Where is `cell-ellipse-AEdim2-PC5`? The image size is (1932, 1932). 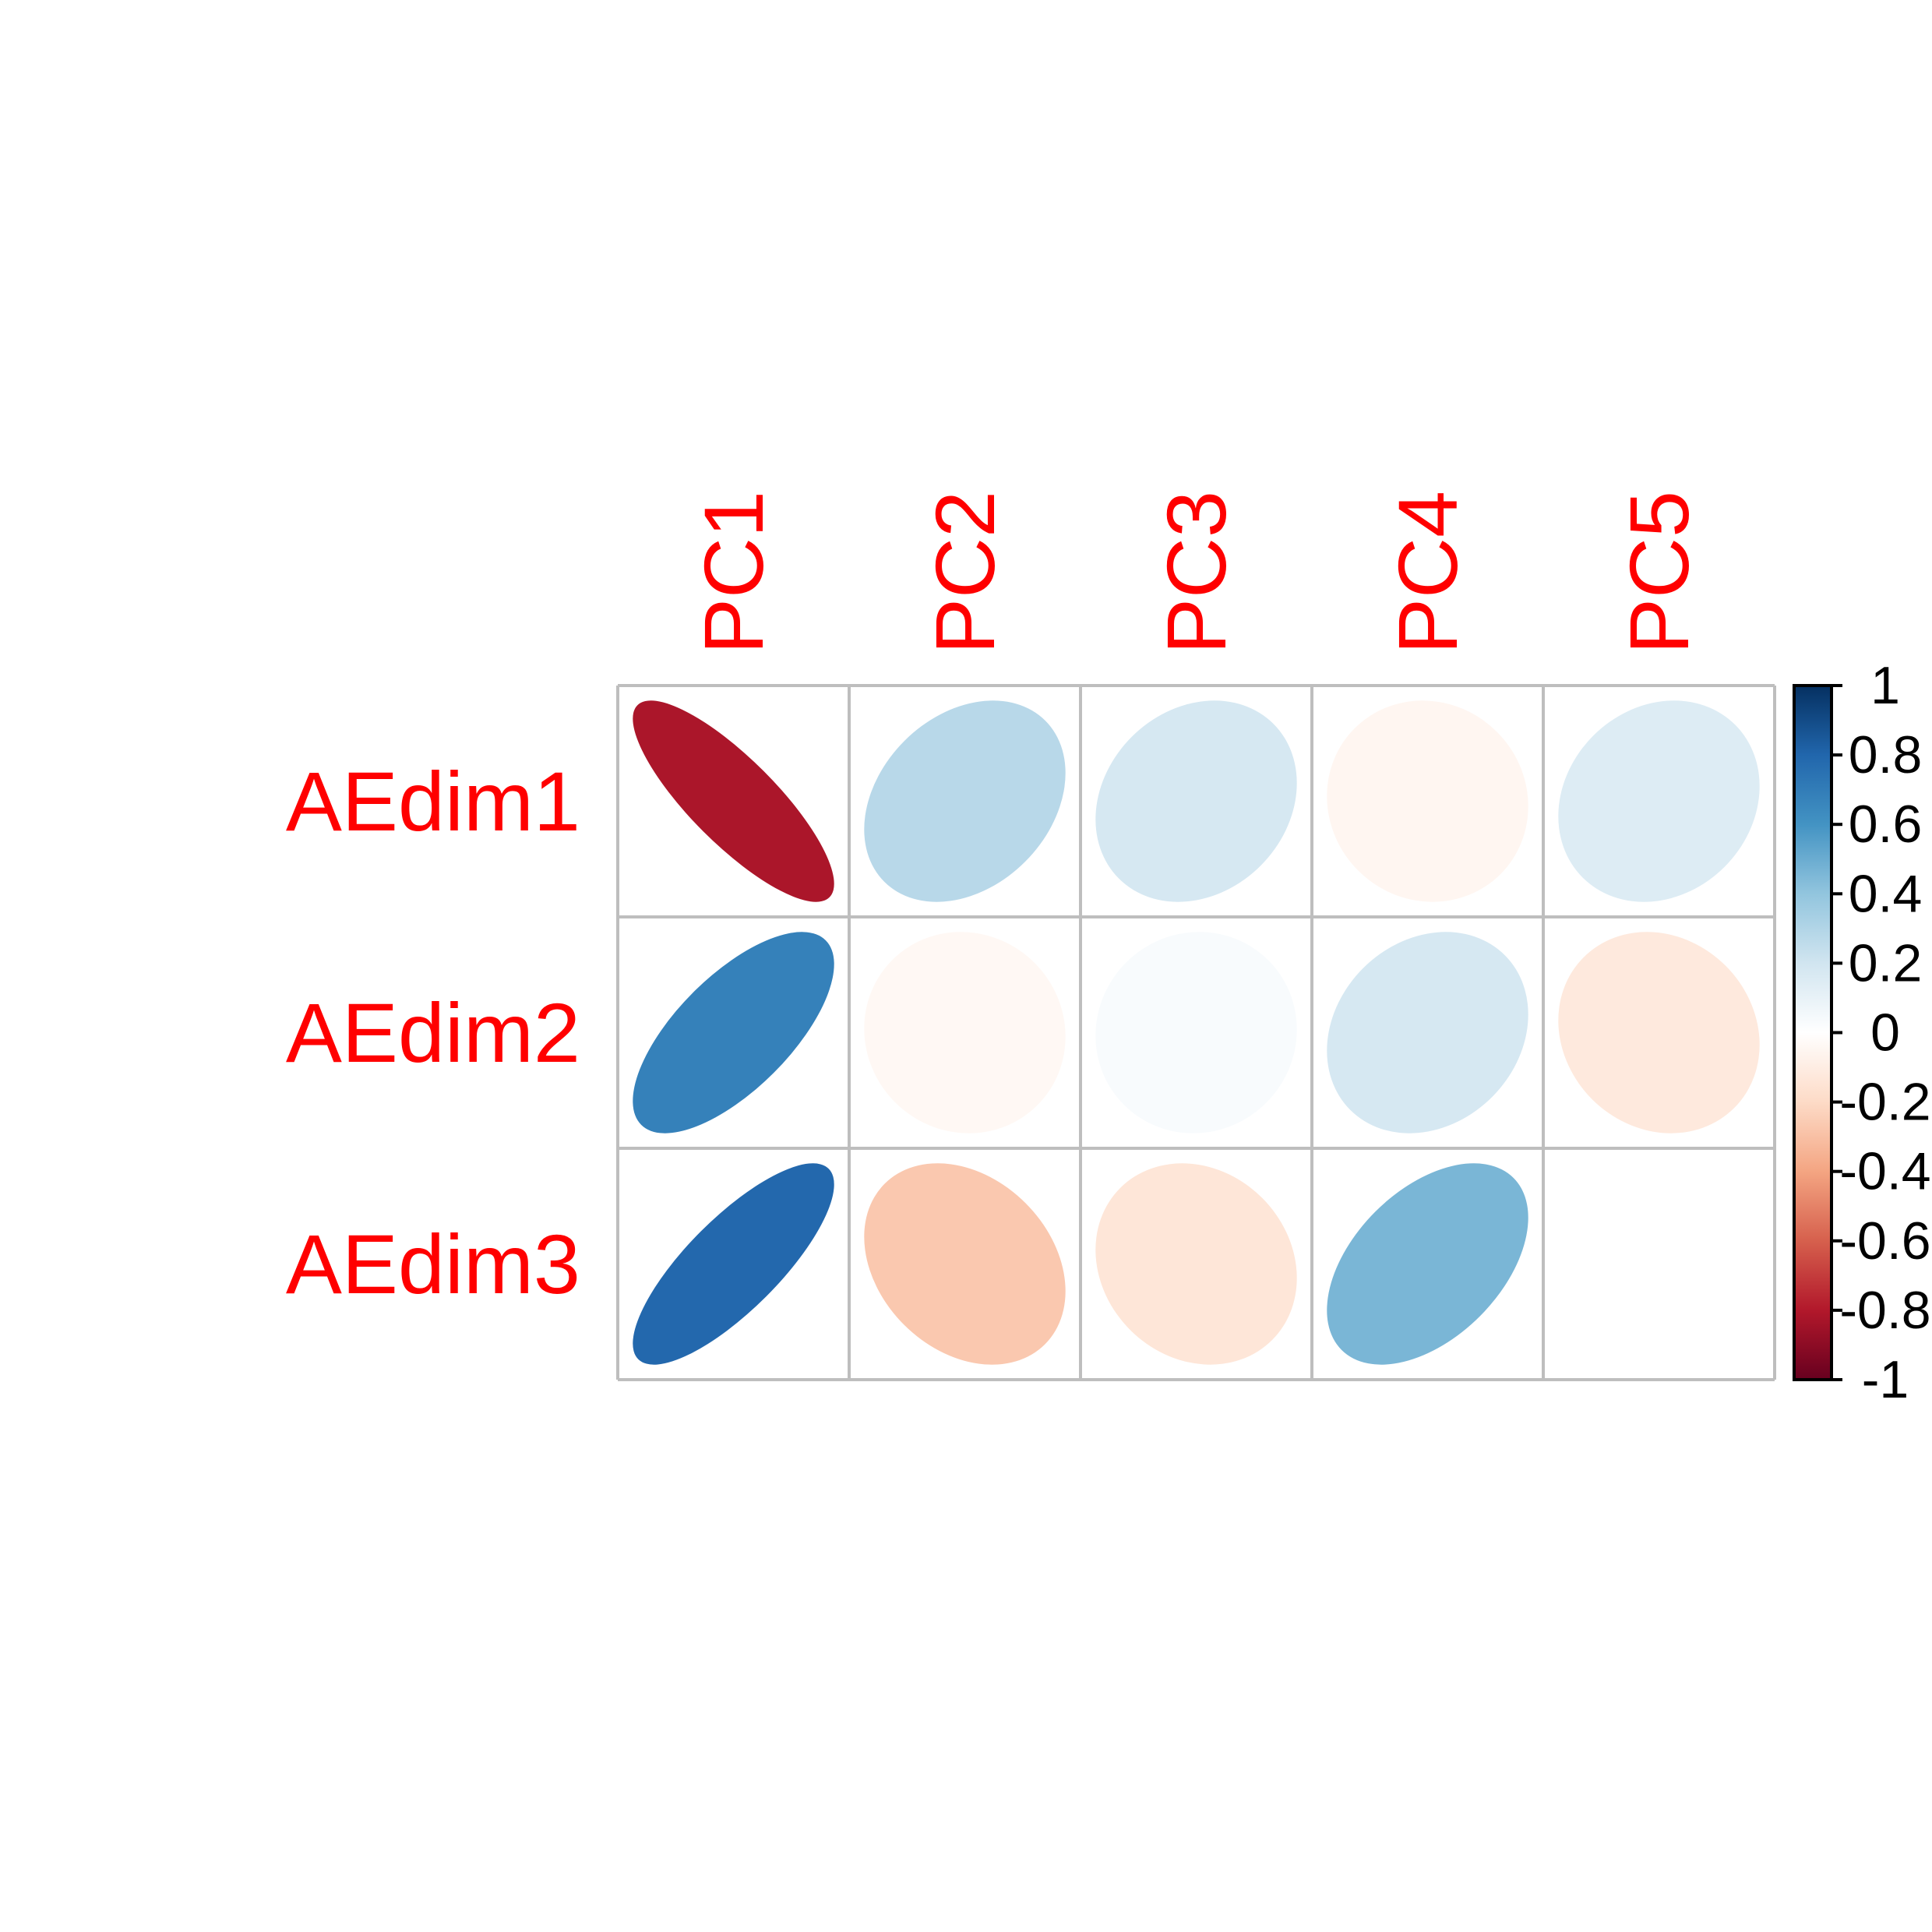 cell-ellipse-AEdim2-PC5 is located at coordinates (1659, 1032).